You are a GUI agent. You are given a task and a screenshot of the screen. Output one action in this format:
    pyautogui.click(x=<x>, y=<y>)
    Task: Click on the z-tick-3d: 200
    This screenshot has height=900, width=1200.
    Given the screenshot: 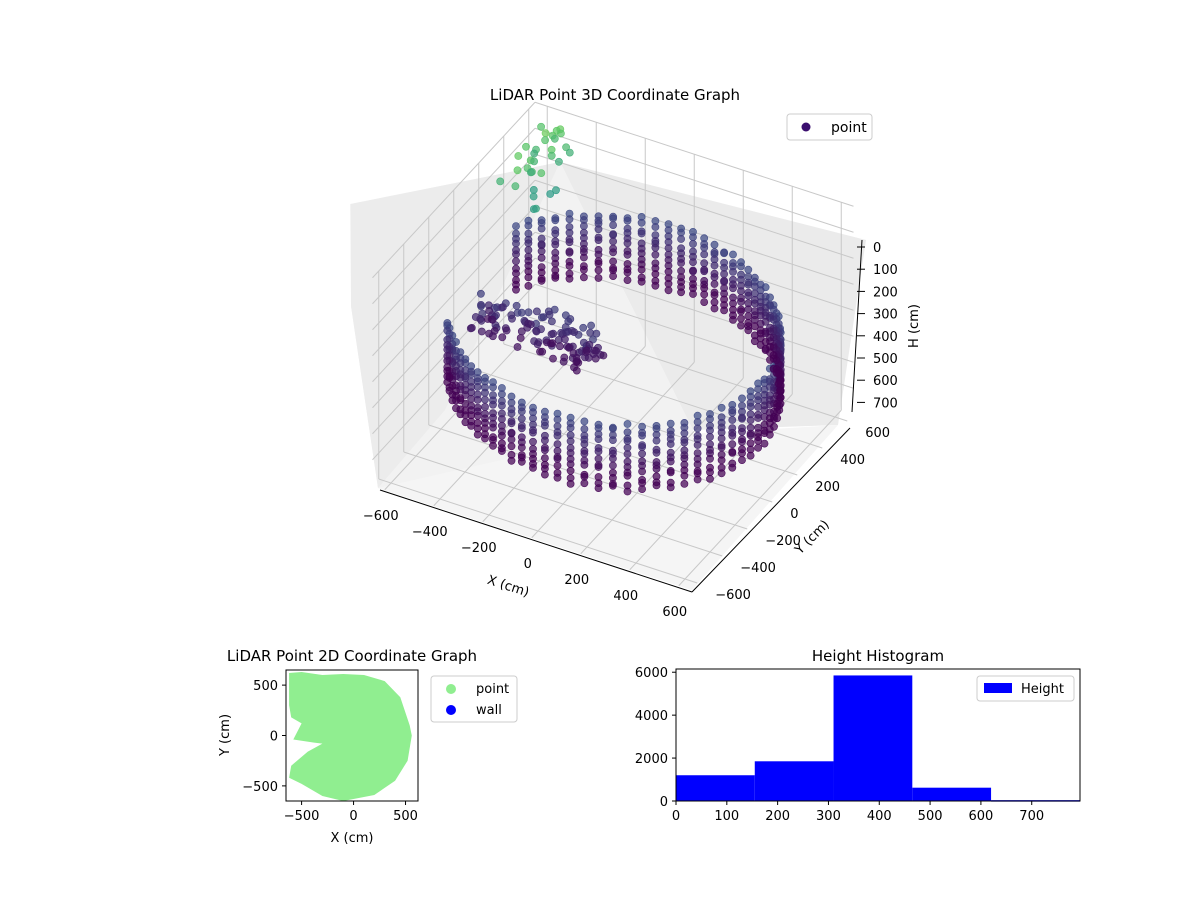 What is the action you would take?
    pyautogui.click(x=885, y=292)
    